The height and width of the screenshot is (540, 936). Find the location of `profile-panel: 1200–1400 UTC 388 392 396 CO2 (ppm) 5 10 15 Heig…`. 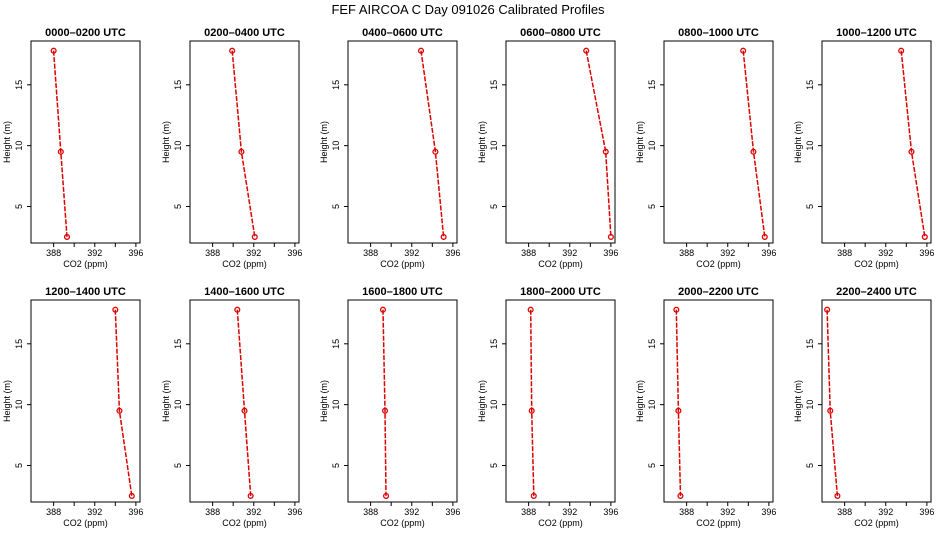

profile-panel: 1200–1400 UTC 388 392 396 CO2 (ppm) 5 10 15 Heig… is located at coordinates (72, 407).